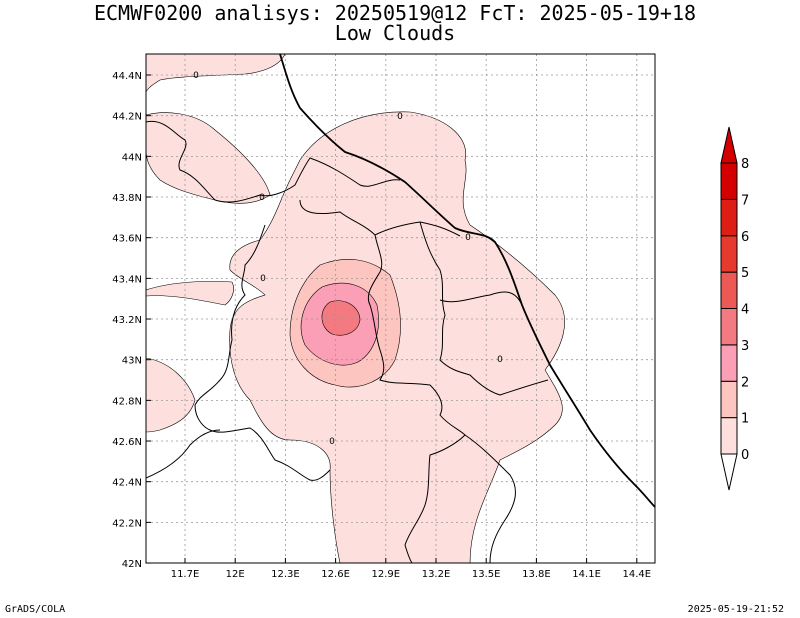  What do you see at coordinates (490, 498) in the screenshot?
I see `region-border-southeast` at bounding box center [490, 498].